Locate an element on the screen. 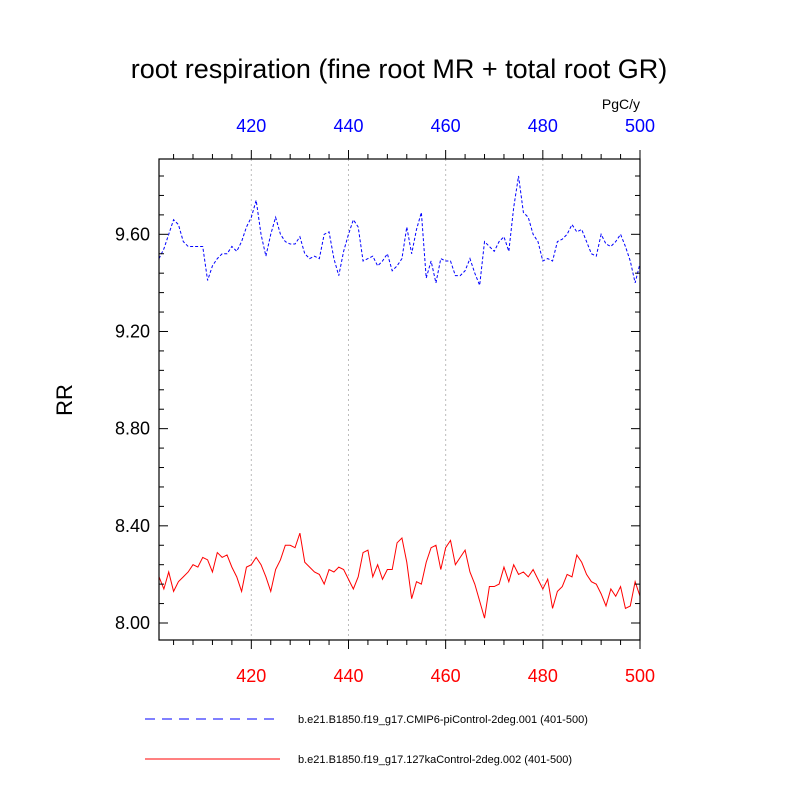 Image resolution: width=800 pixels, height=800 pixels. y-tick-label: 8.80 is located at coordinates (132, 429).